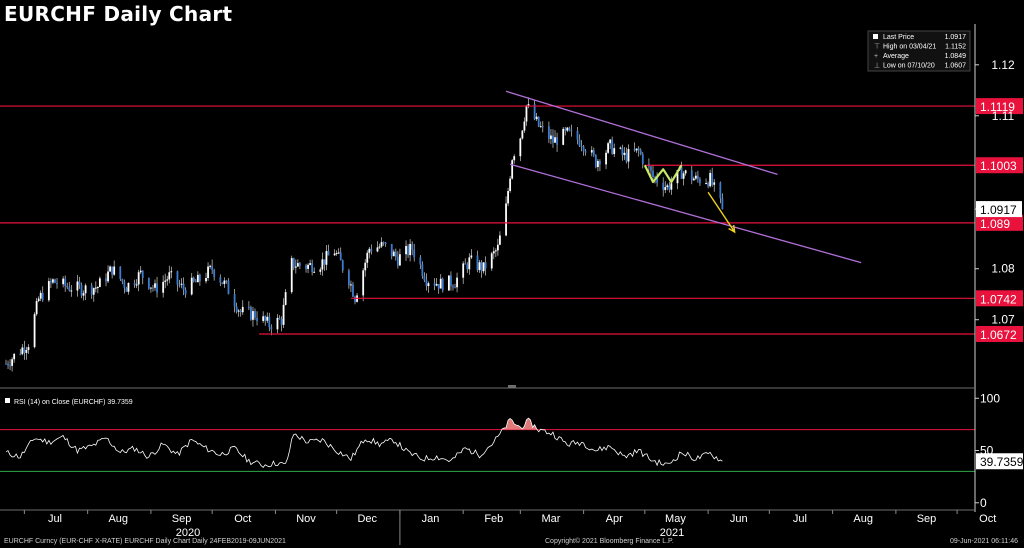 This screenshot has width=1024, height=548. I want to click on x-tick-label: Nov, so click(306, 519).